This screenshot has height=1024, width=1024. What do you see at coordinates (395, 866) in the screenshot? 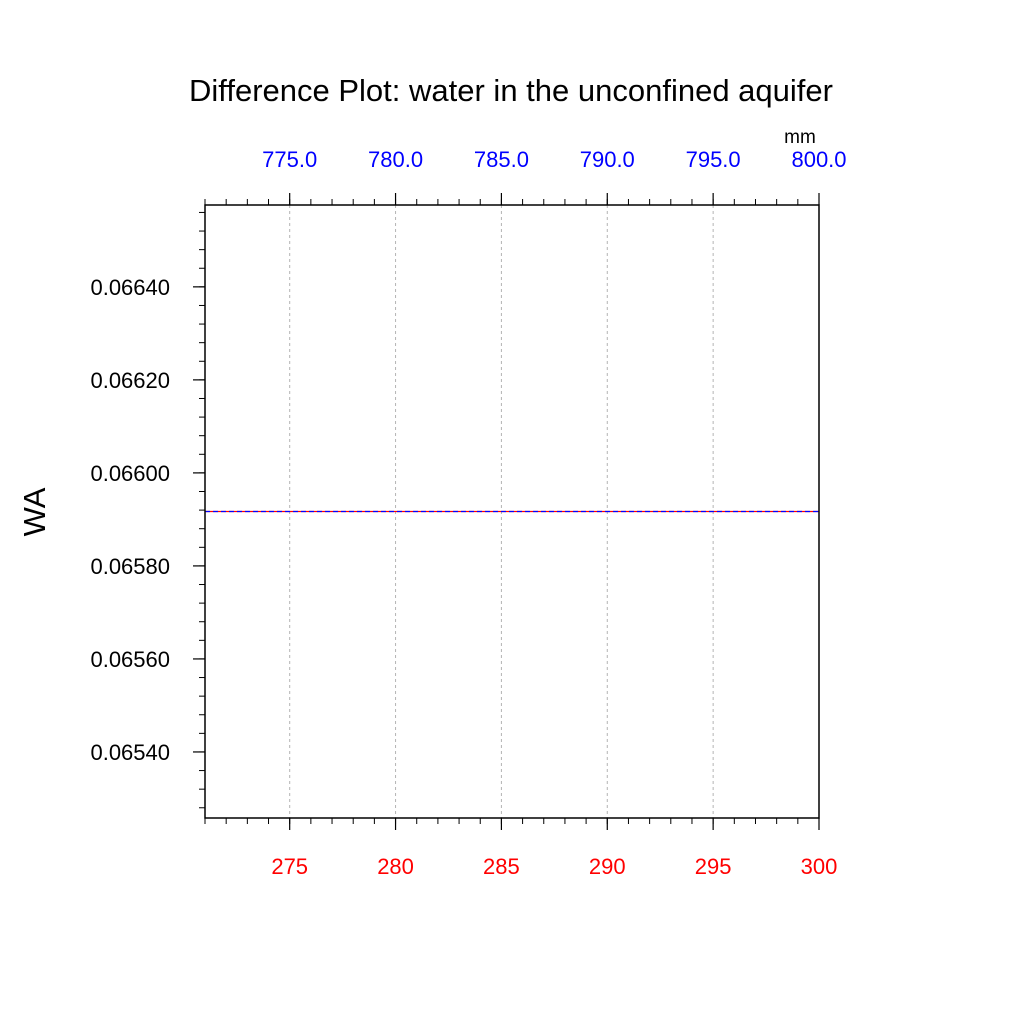
I see `bottom-tick-label: 280` at bounding box center [395, 866].